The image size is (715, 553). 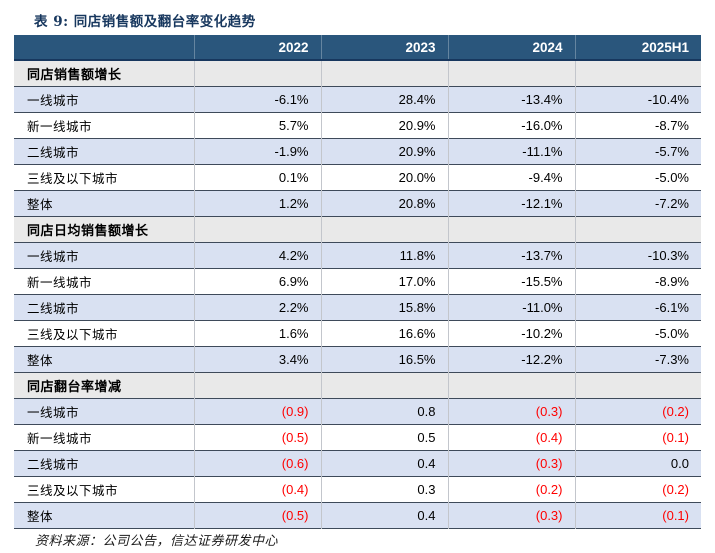 What do you see at coordinates (637, 99) in the screenshot?
I see `cell-value: -10.4%` at bounding box center [637, 99].